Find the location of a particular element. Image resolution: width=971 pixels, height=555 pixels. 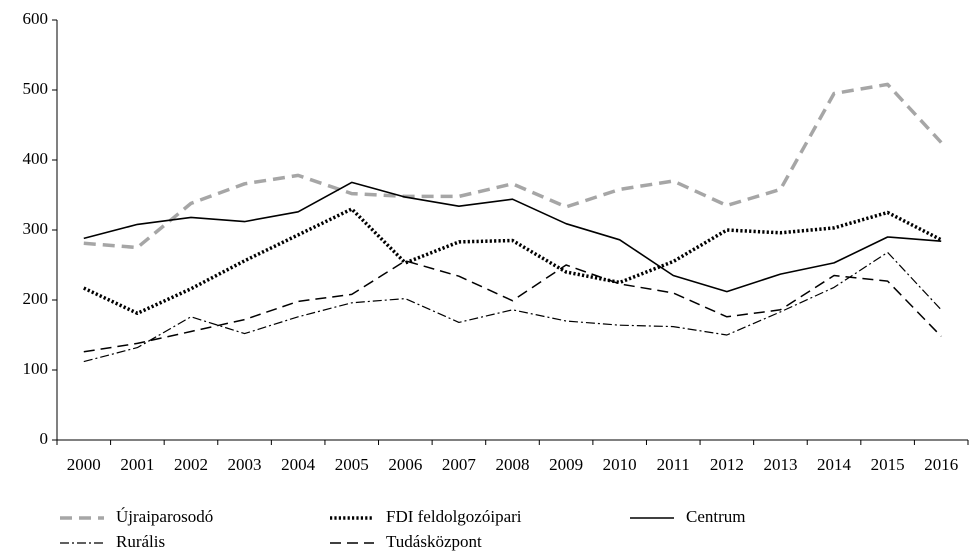

series-line is located at coordinates (512, 306).